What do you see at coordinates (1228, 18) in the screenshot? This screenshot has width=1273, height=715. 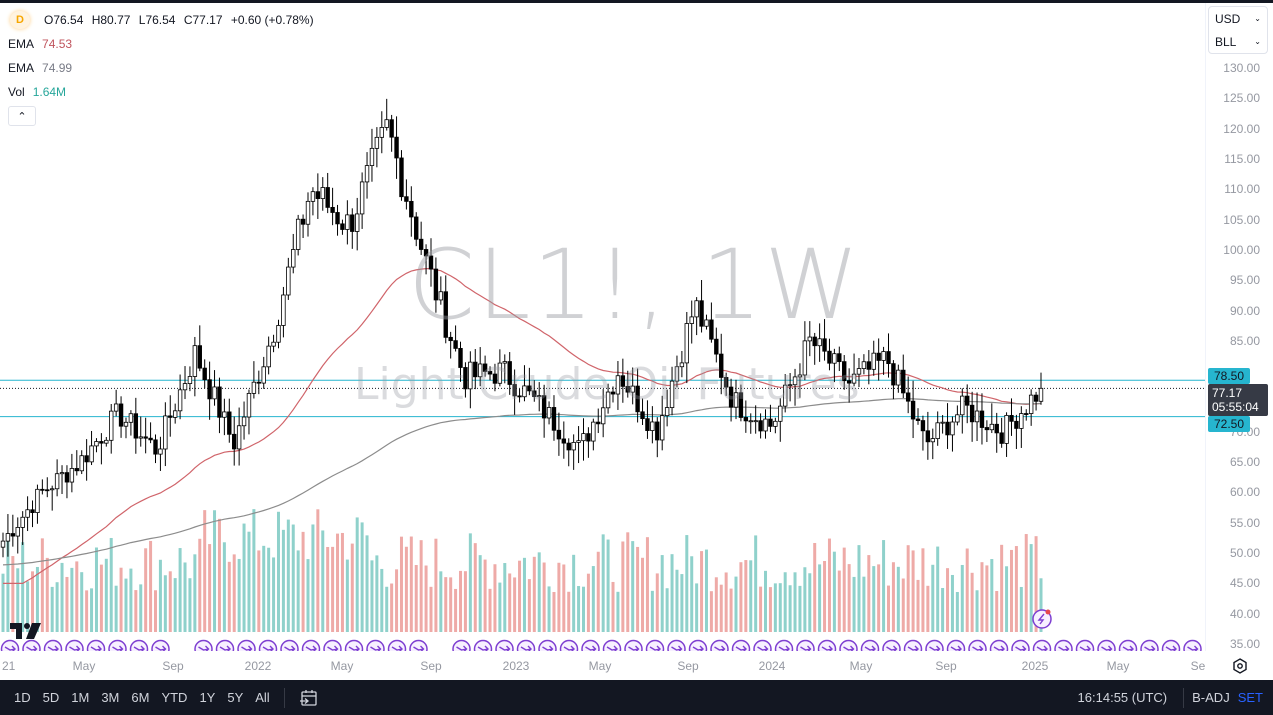 I see `currency-value: USD` at bounding box center [1228, 18].